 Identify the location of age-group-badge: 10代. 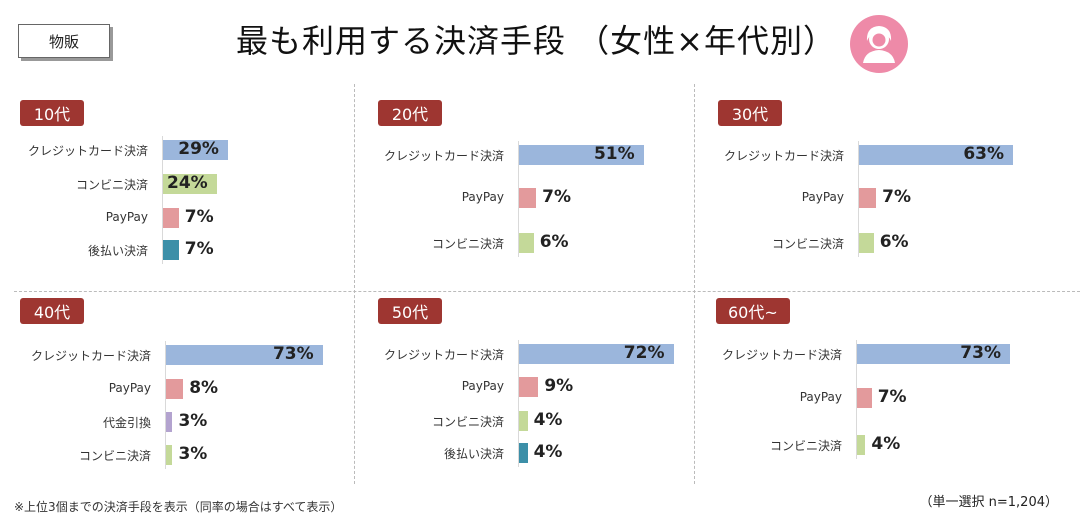
(52, 113).